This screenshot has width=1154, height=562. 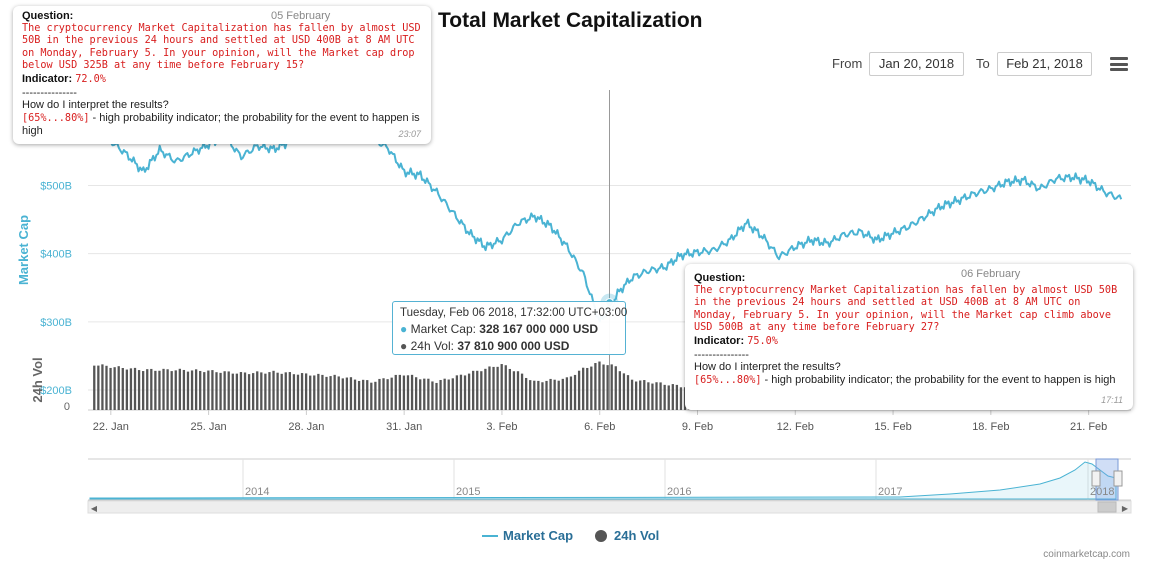 I want to click on message-1-interpret-label: How do I interpret the results?, so click(x=95, y=105).